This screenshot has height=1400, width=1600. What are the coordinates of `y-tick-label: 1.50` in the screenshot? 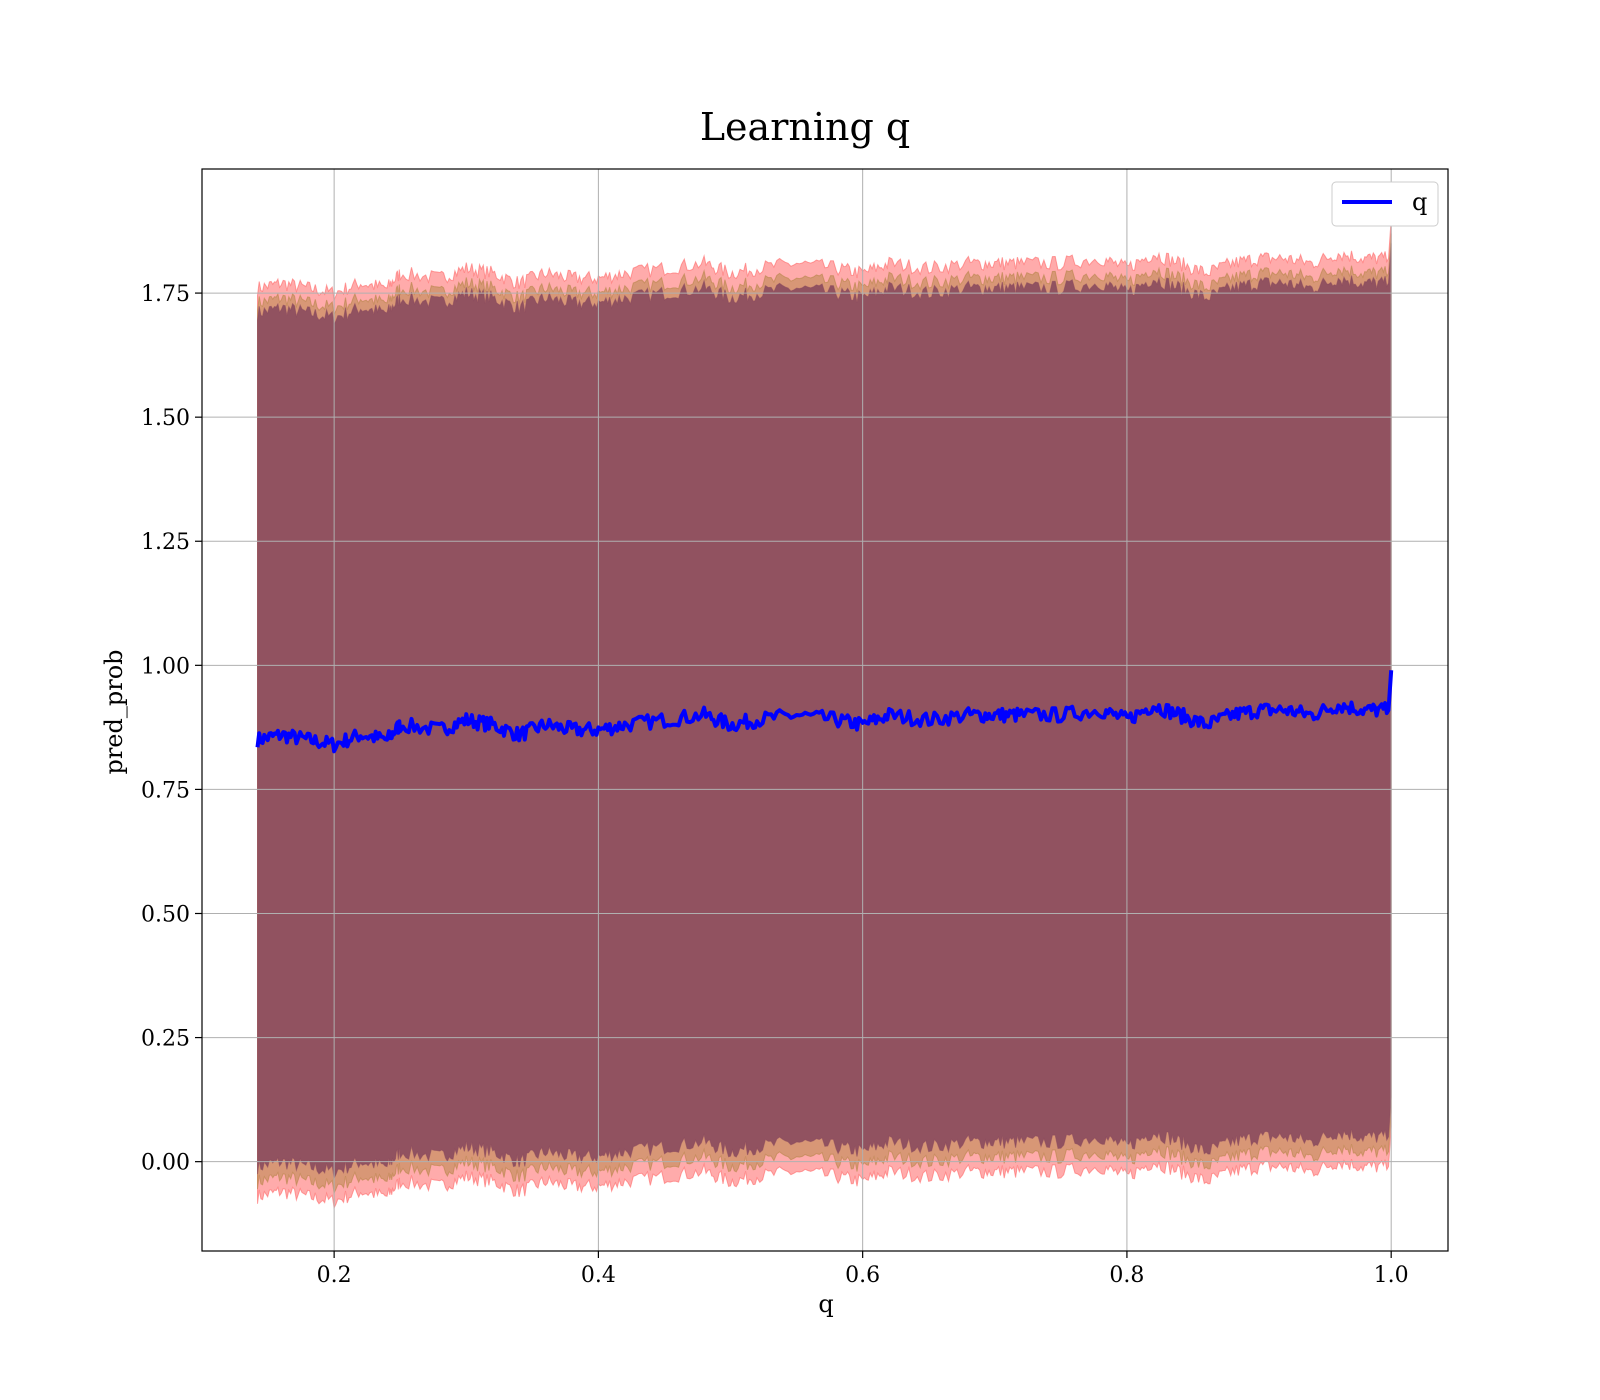 It's located at (165, 418).